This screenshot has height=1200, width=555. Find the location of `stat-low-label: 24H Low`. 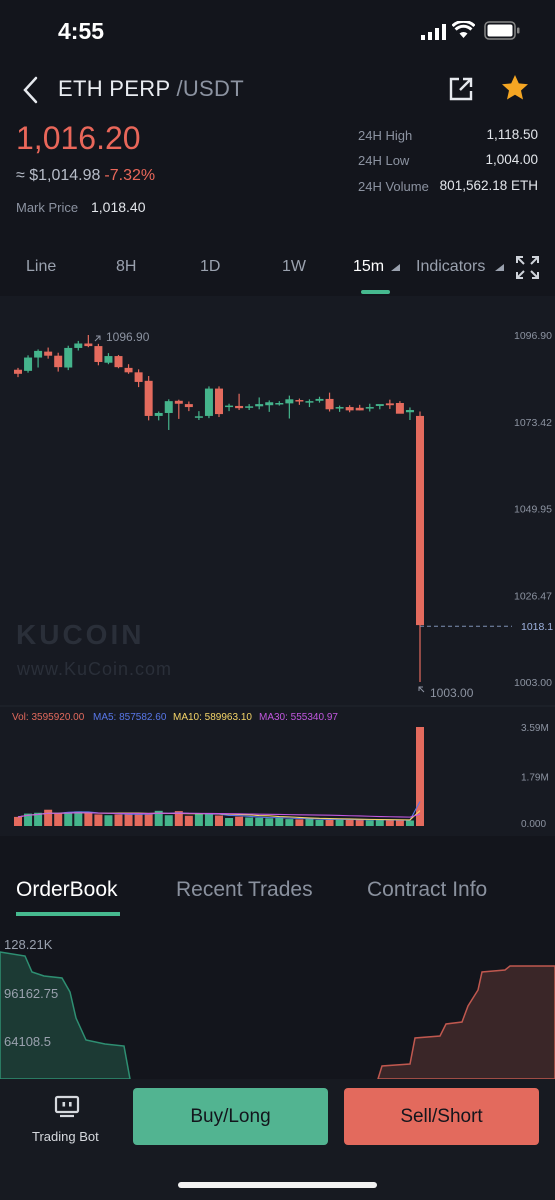

stat-low-label: 24H Low is located at coordinates (384, 160).